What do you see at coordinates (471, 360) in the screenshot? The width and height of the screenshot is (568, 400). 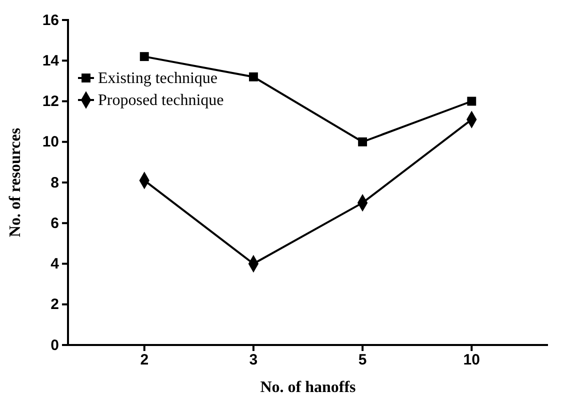 I see `x-tick-label: 10` at bounding box center [471, 360].